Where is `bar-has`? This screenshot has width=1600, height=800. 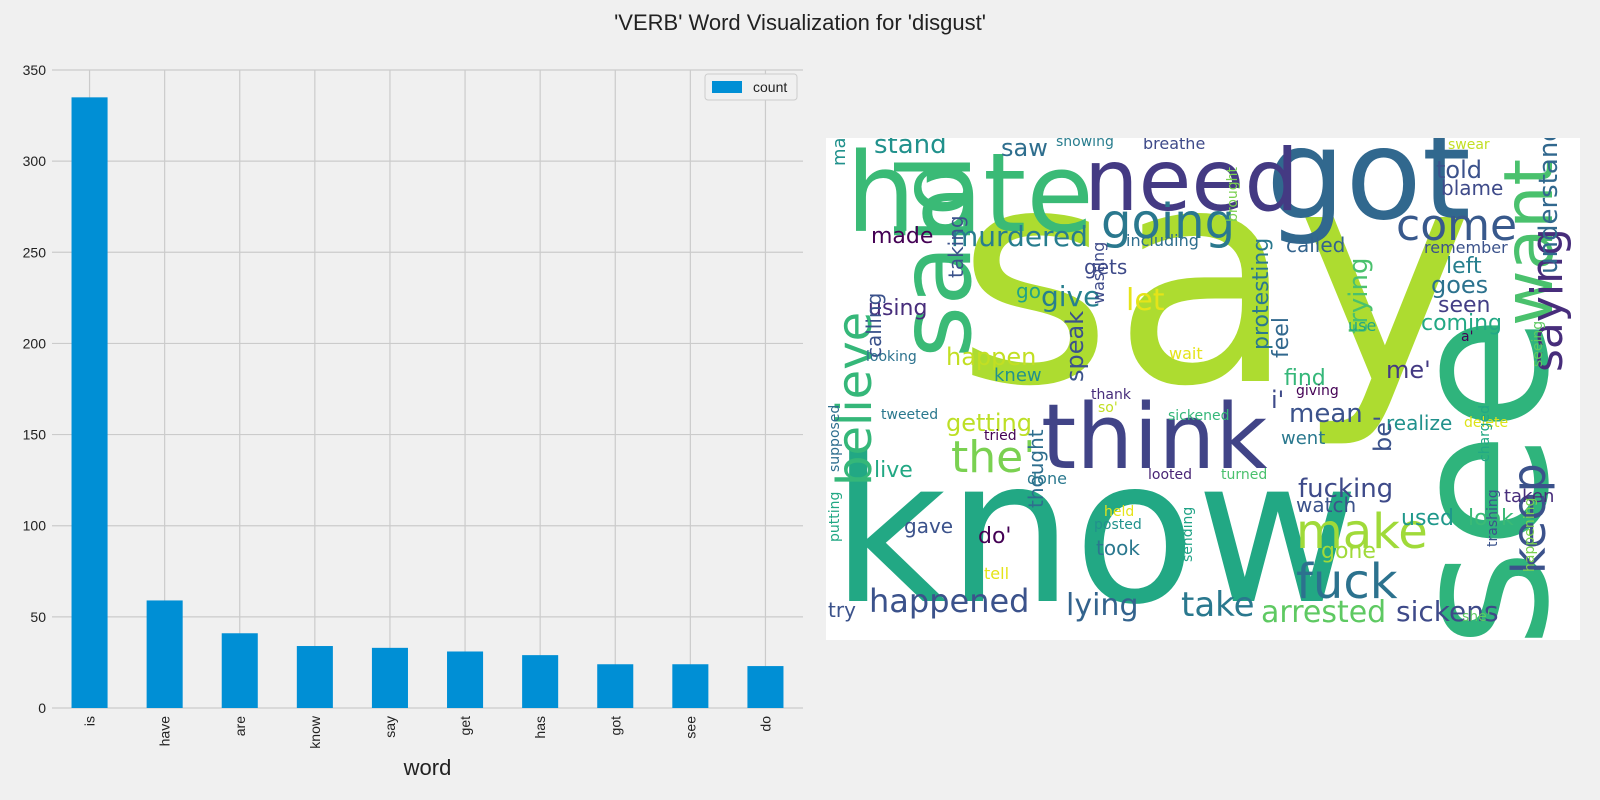 bar-has is located at coordinates (540, 681).